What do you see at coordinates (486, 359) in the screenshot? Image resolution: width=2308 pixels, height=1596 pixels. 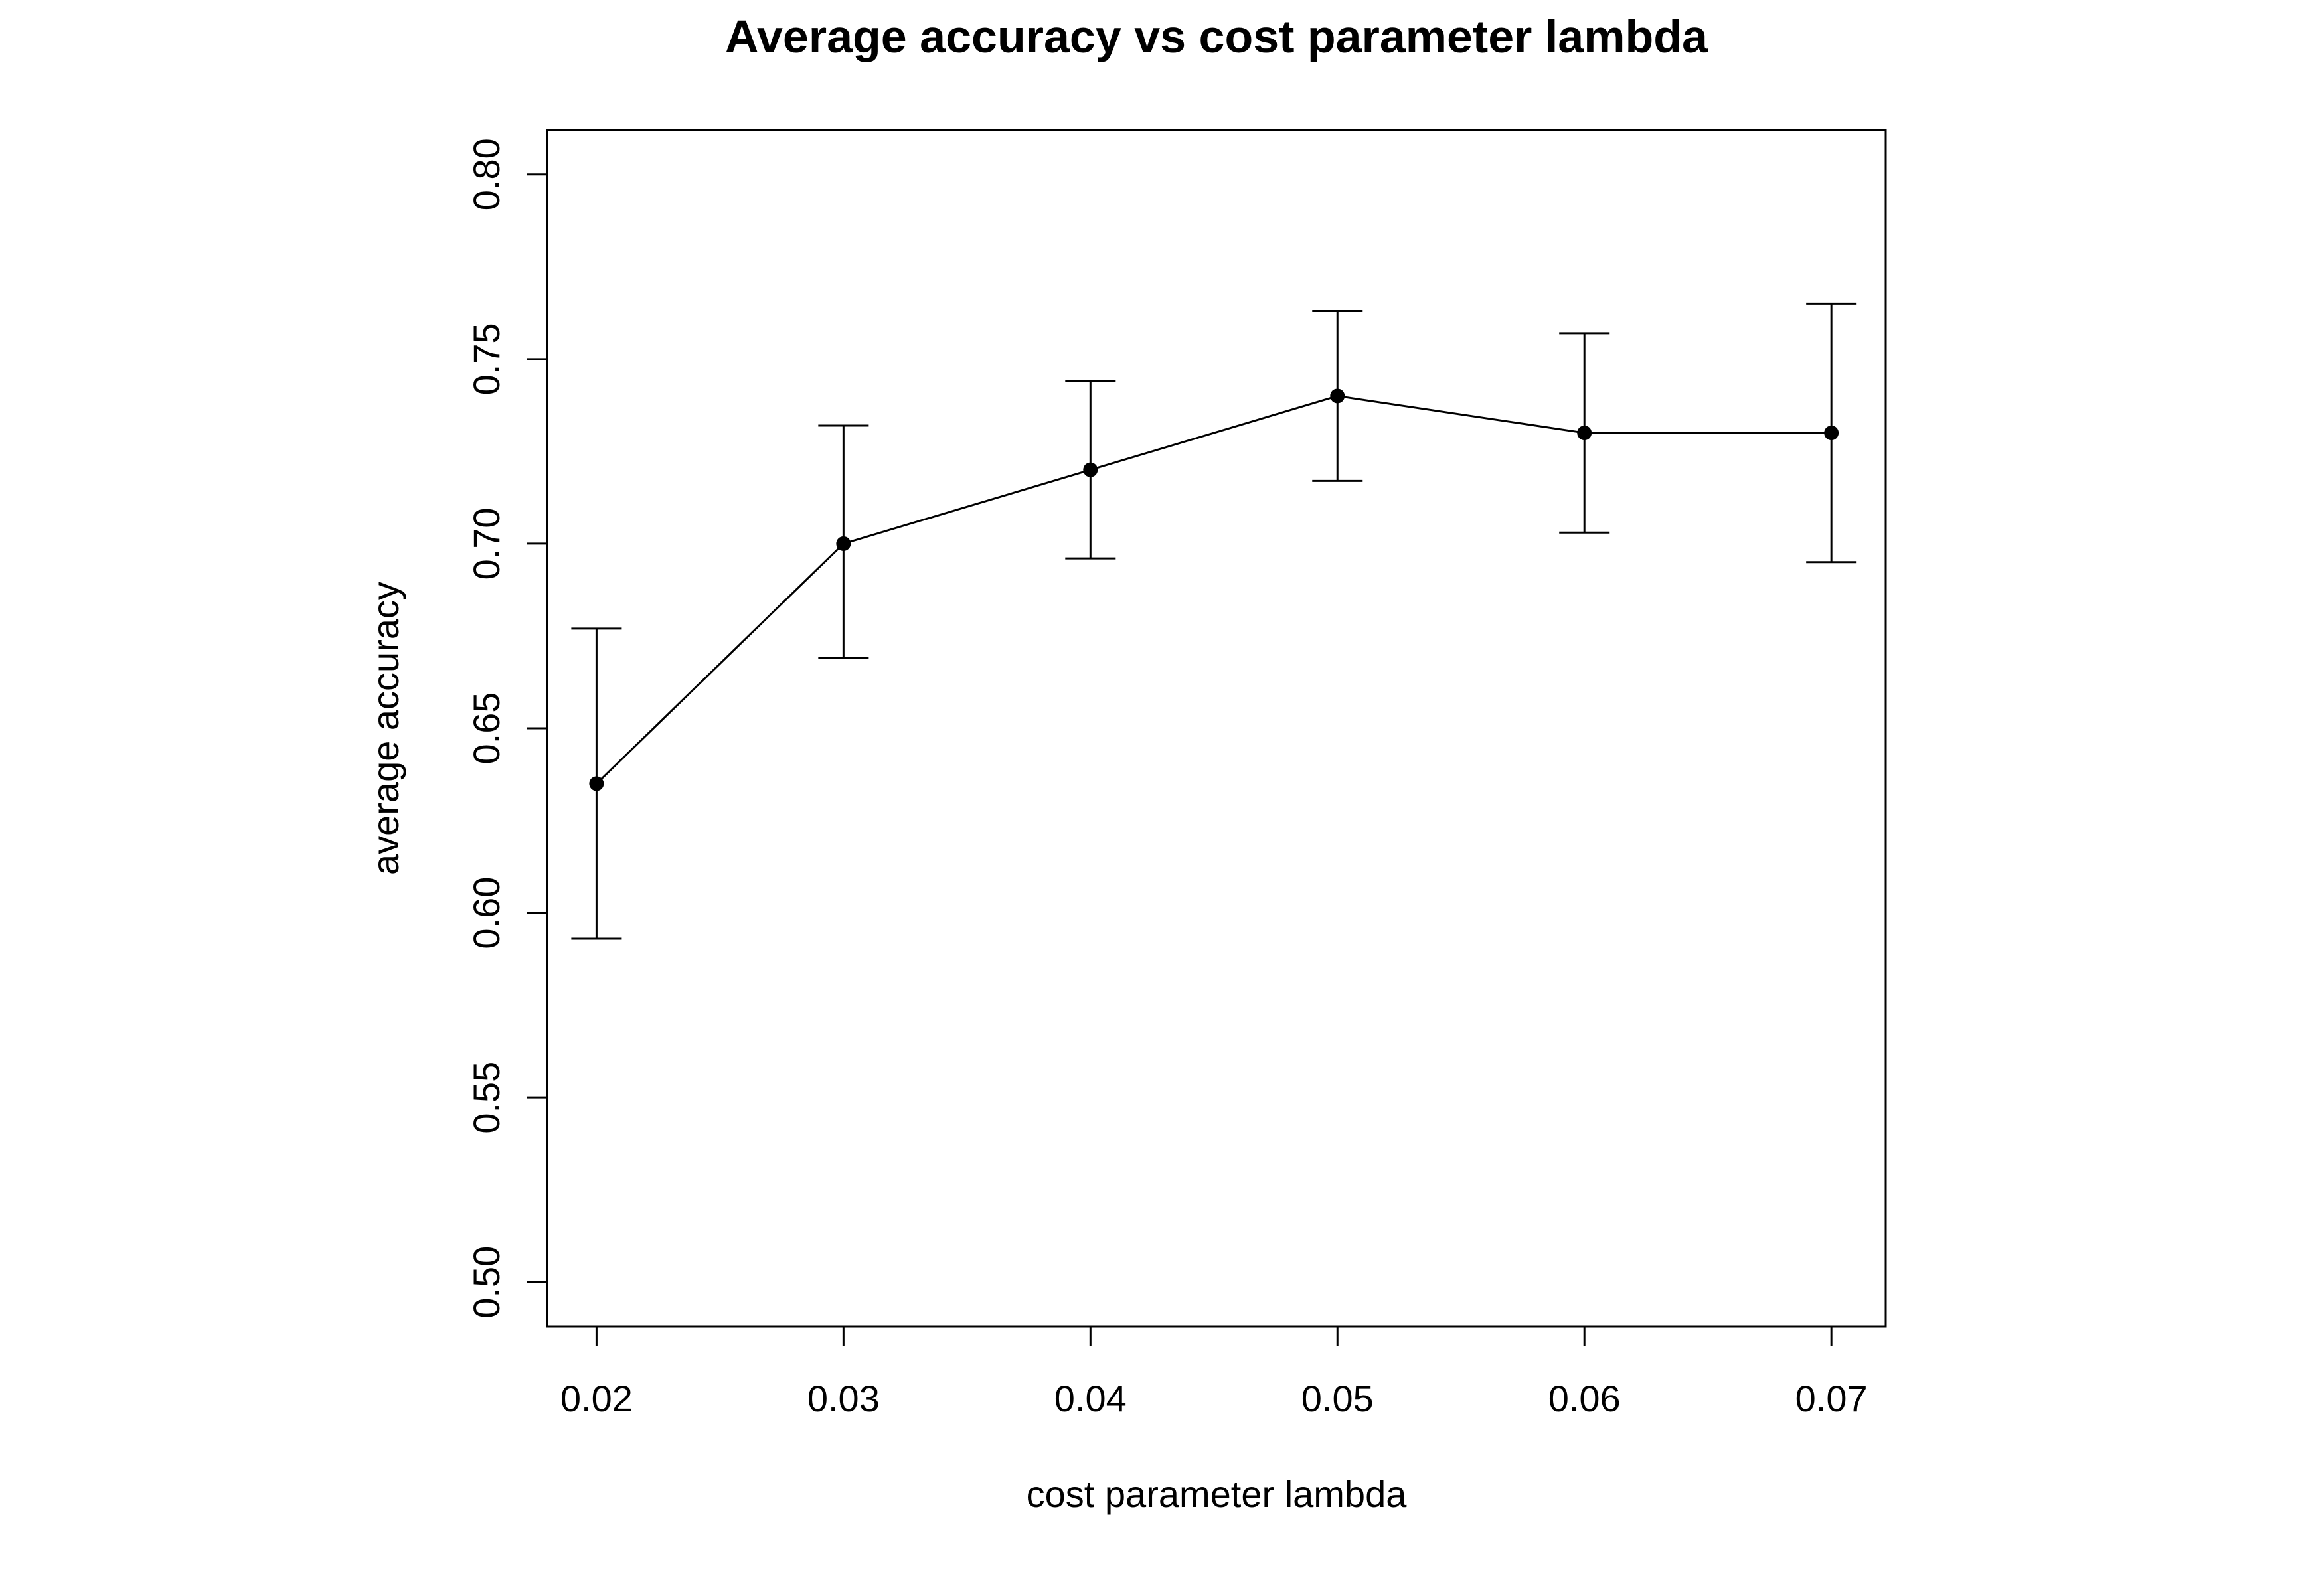 I see `y-tick-label: 0.75` at bounding box center [486, 359].